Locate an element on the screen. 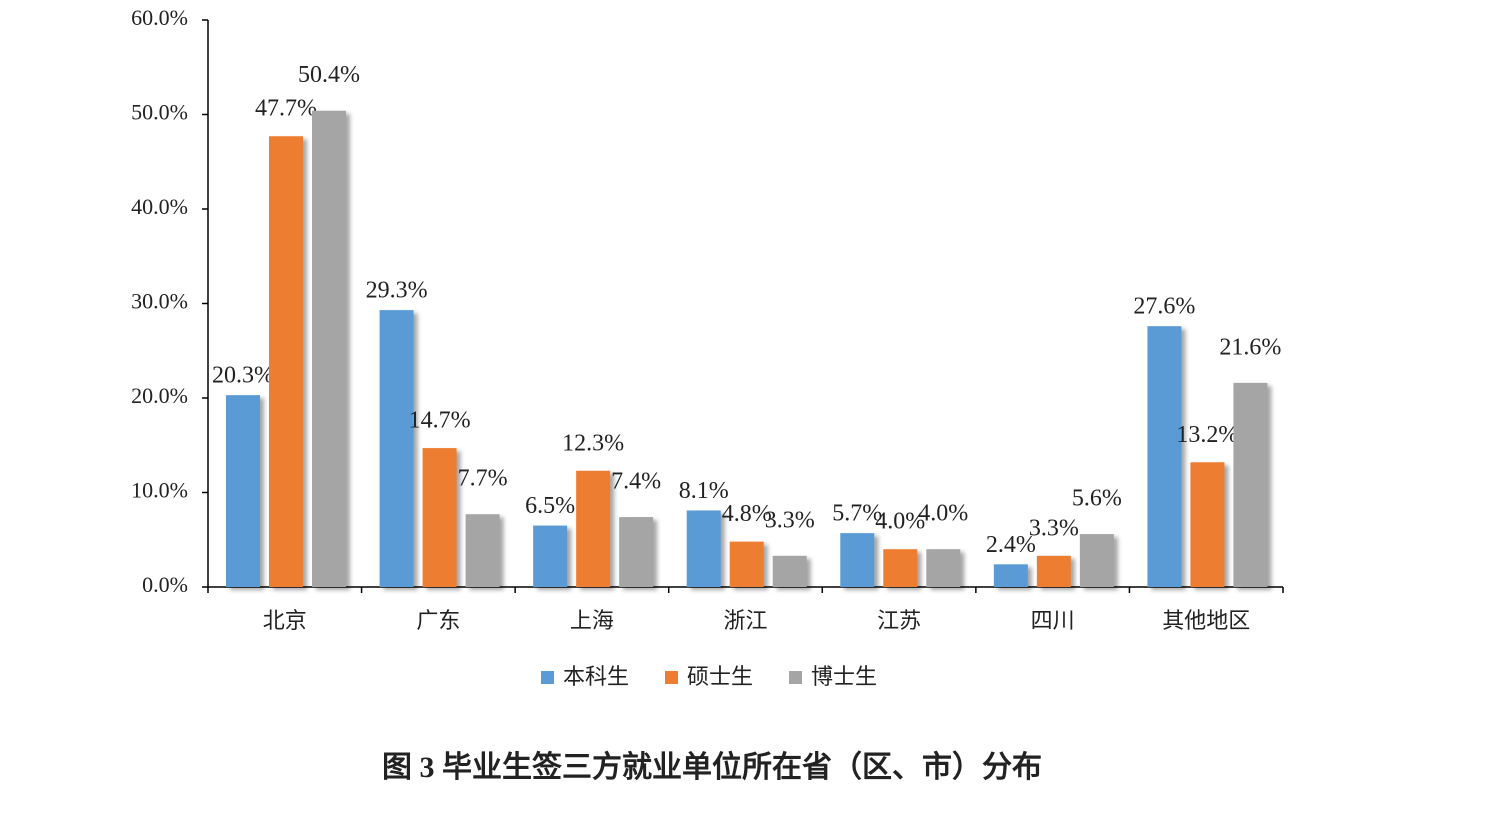  data-label: 8.1% is located at coordinates (704, 491).